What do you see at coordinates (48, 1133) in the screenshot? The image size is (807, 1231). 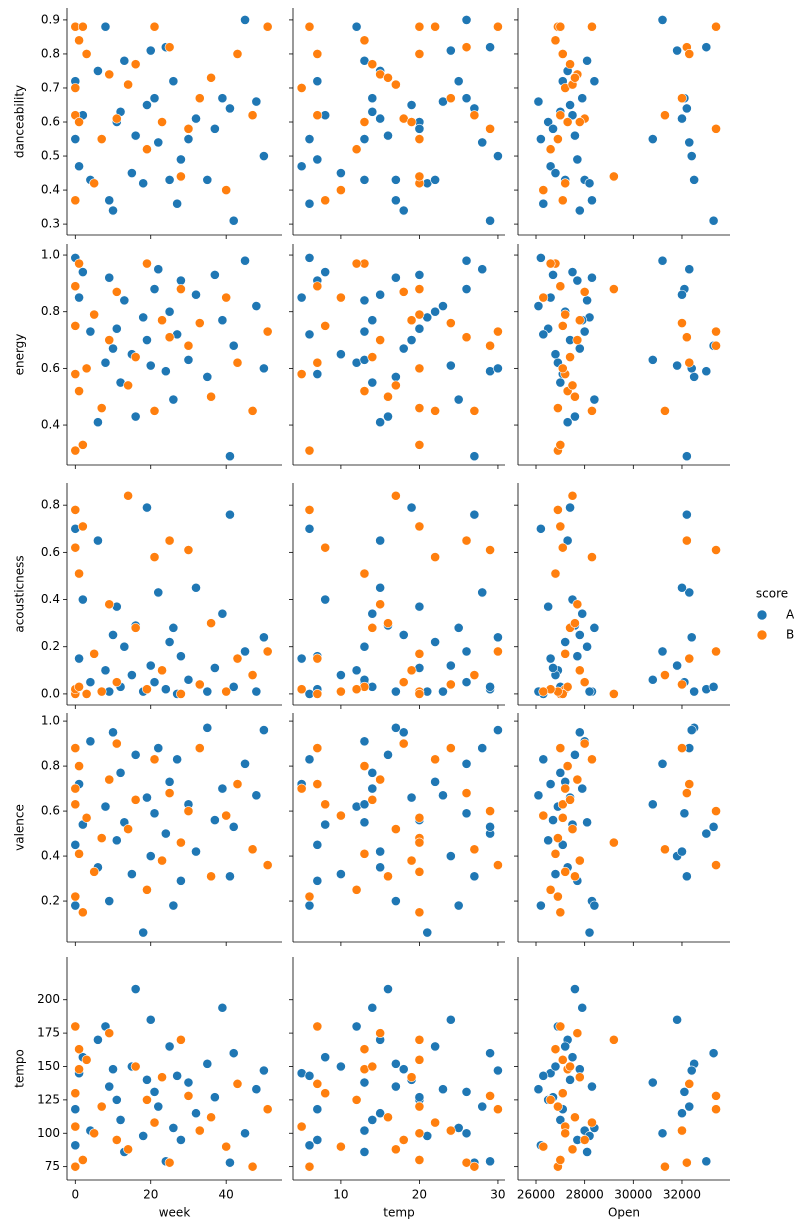 I see `y-tick-label: 100` at bounding box center [48, 1133].